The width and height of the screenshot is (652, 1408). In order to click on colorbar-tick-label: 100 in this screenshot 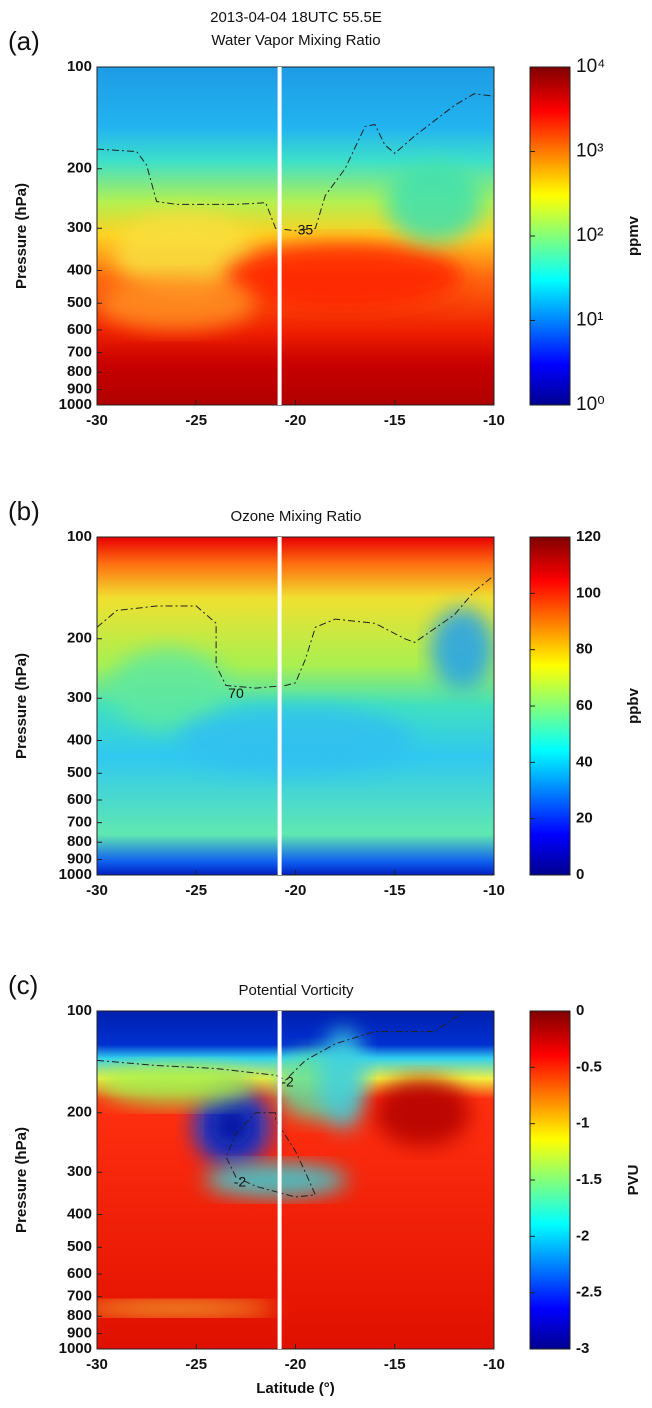, I will do `click(588, 592)`.